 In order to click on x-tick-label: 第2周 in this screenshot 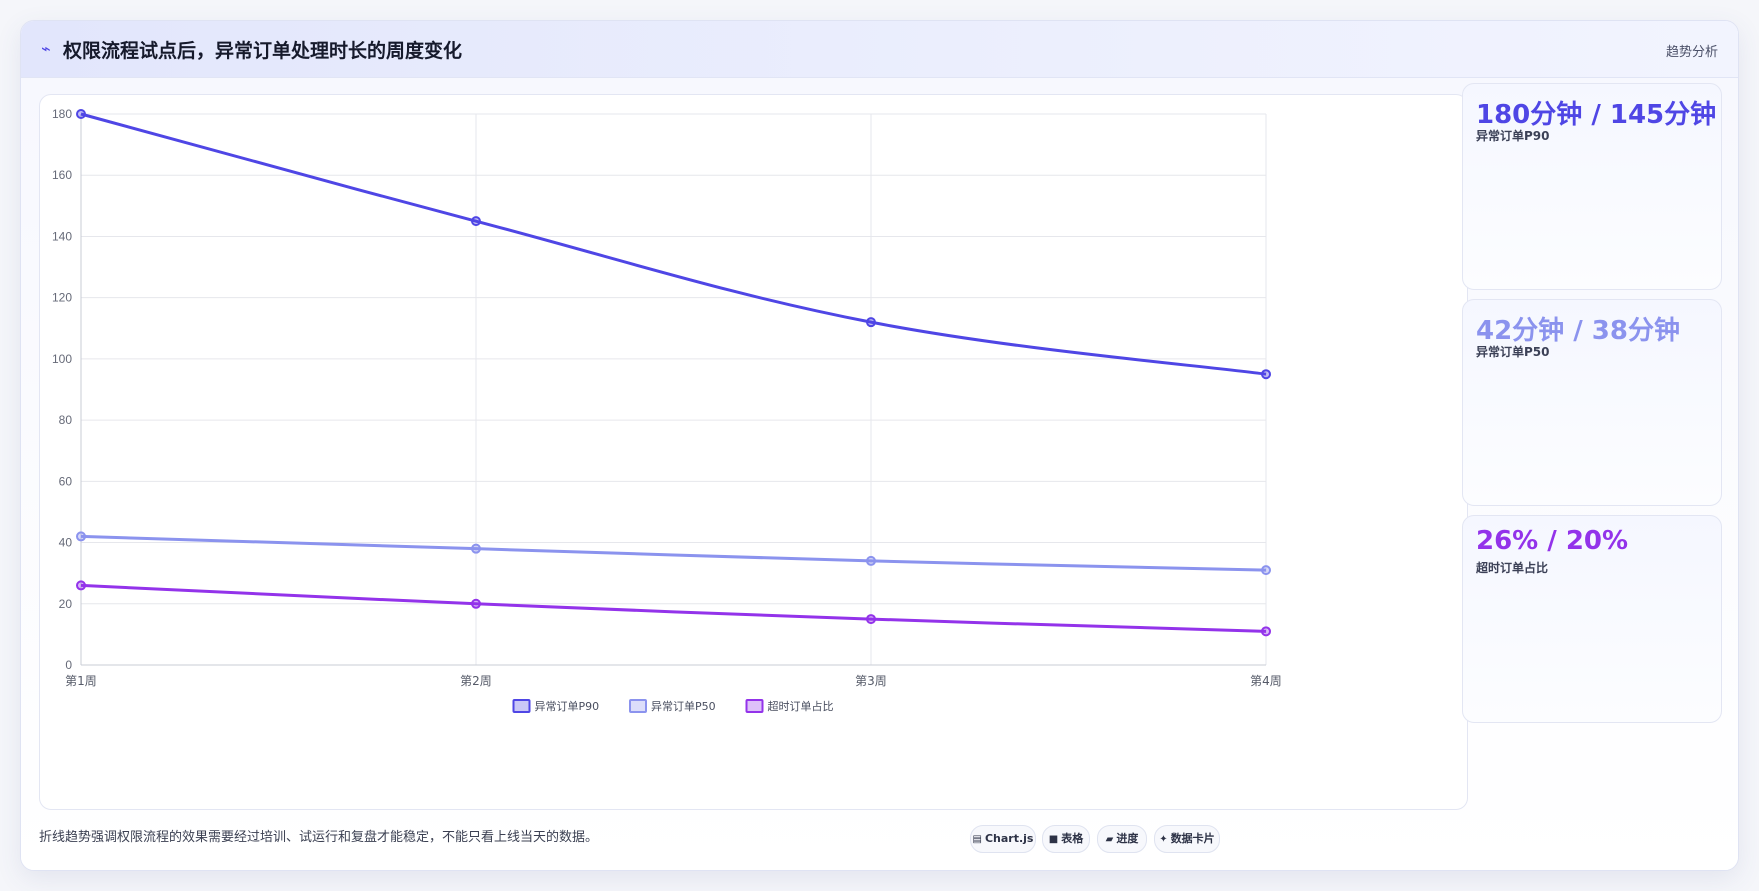, I will do `click(476, 681)`.